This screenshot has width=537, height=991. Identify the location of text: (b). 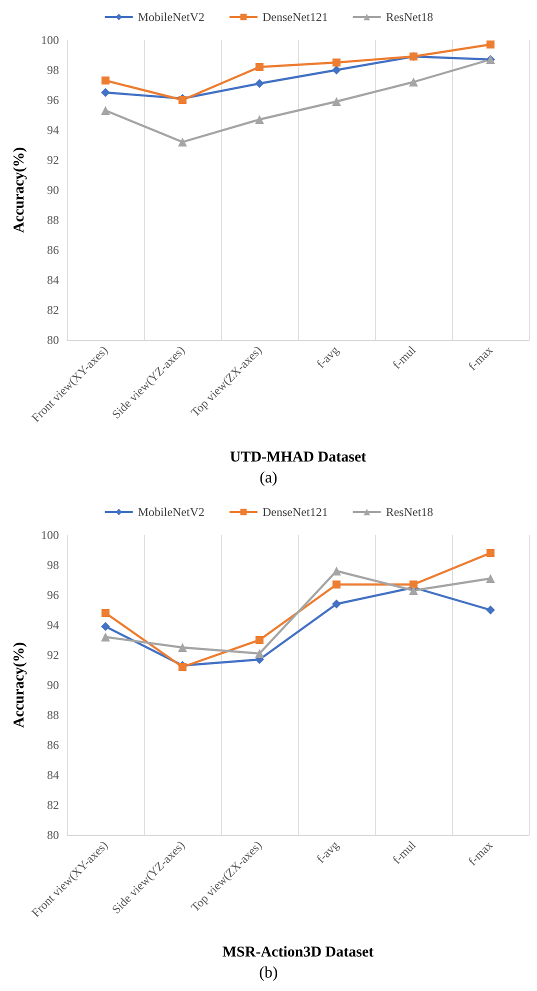
(268, 973).